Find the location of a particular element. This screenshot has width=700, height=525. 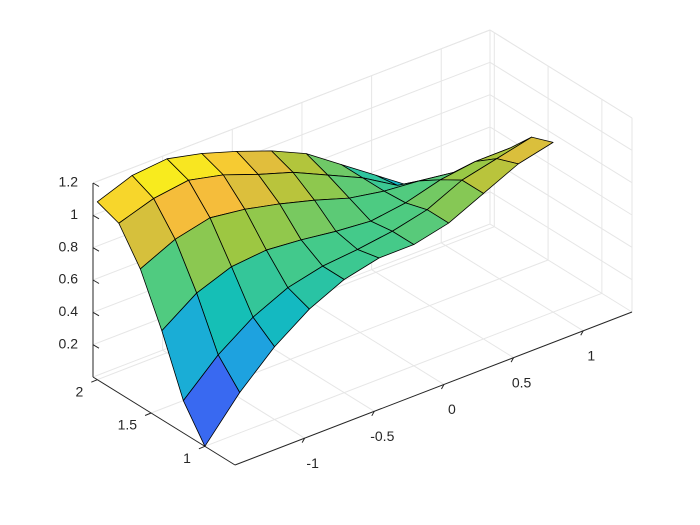

z-tick-label: 0.8 is located at coordinates (69, 246).